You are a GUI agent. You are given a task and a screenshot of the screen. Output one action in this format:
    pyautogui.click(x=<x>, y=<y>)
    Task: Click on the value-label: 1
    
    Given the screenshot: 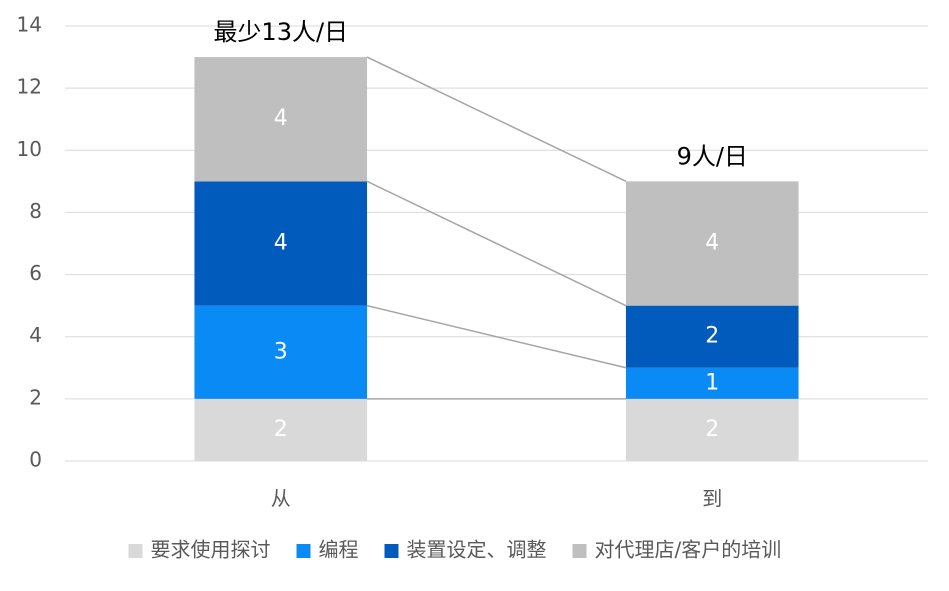 What is the action you would take?
    pyautogui.click(x=712, y=382)
    